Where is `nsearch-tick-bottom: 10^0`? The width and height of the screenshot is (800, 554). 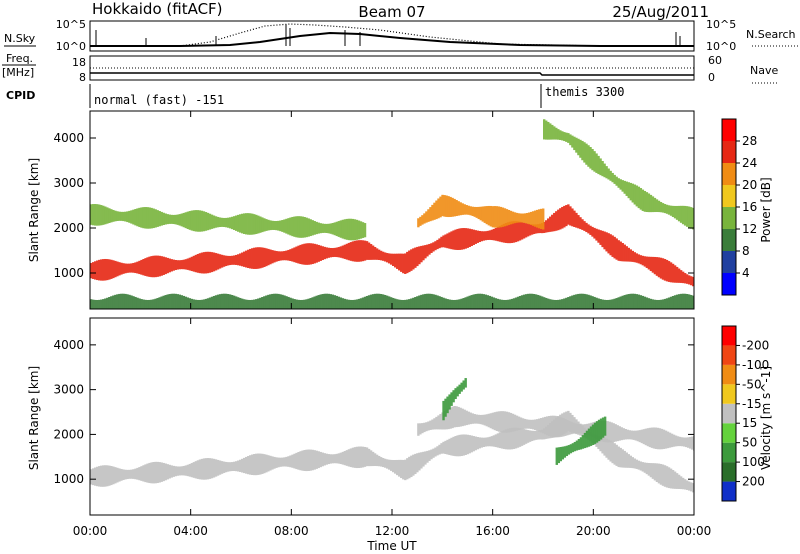
nsearch-tick-bottom: 10^0 is located at coordinates (721, 46).